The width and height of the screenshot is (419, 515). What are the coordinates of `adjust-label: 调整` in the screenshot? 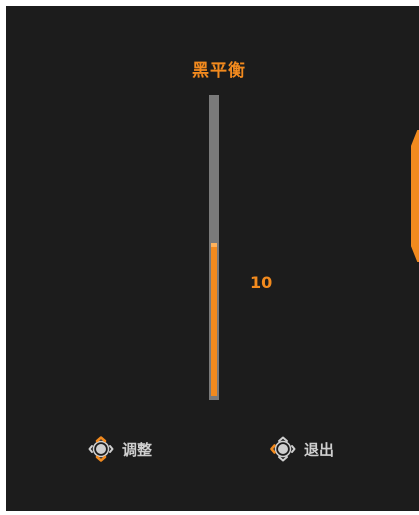 It's located at (137, 449).